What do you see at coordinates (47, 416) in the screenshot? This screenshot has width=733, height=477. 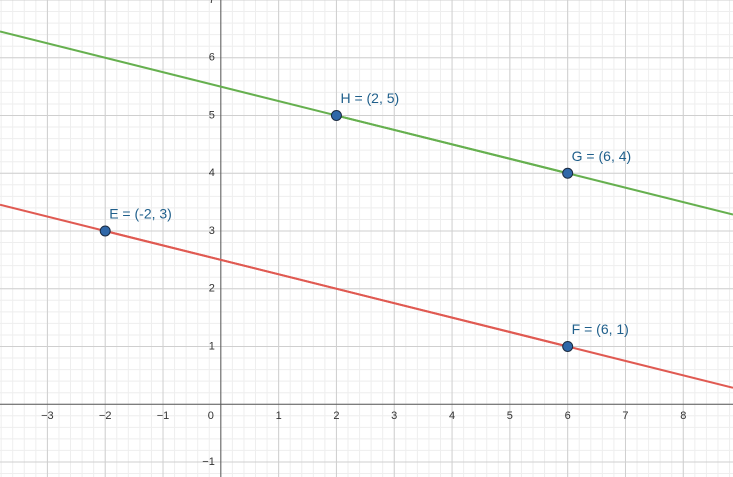 I see `x-tick-label: −3` at bounding box center [47, 416].